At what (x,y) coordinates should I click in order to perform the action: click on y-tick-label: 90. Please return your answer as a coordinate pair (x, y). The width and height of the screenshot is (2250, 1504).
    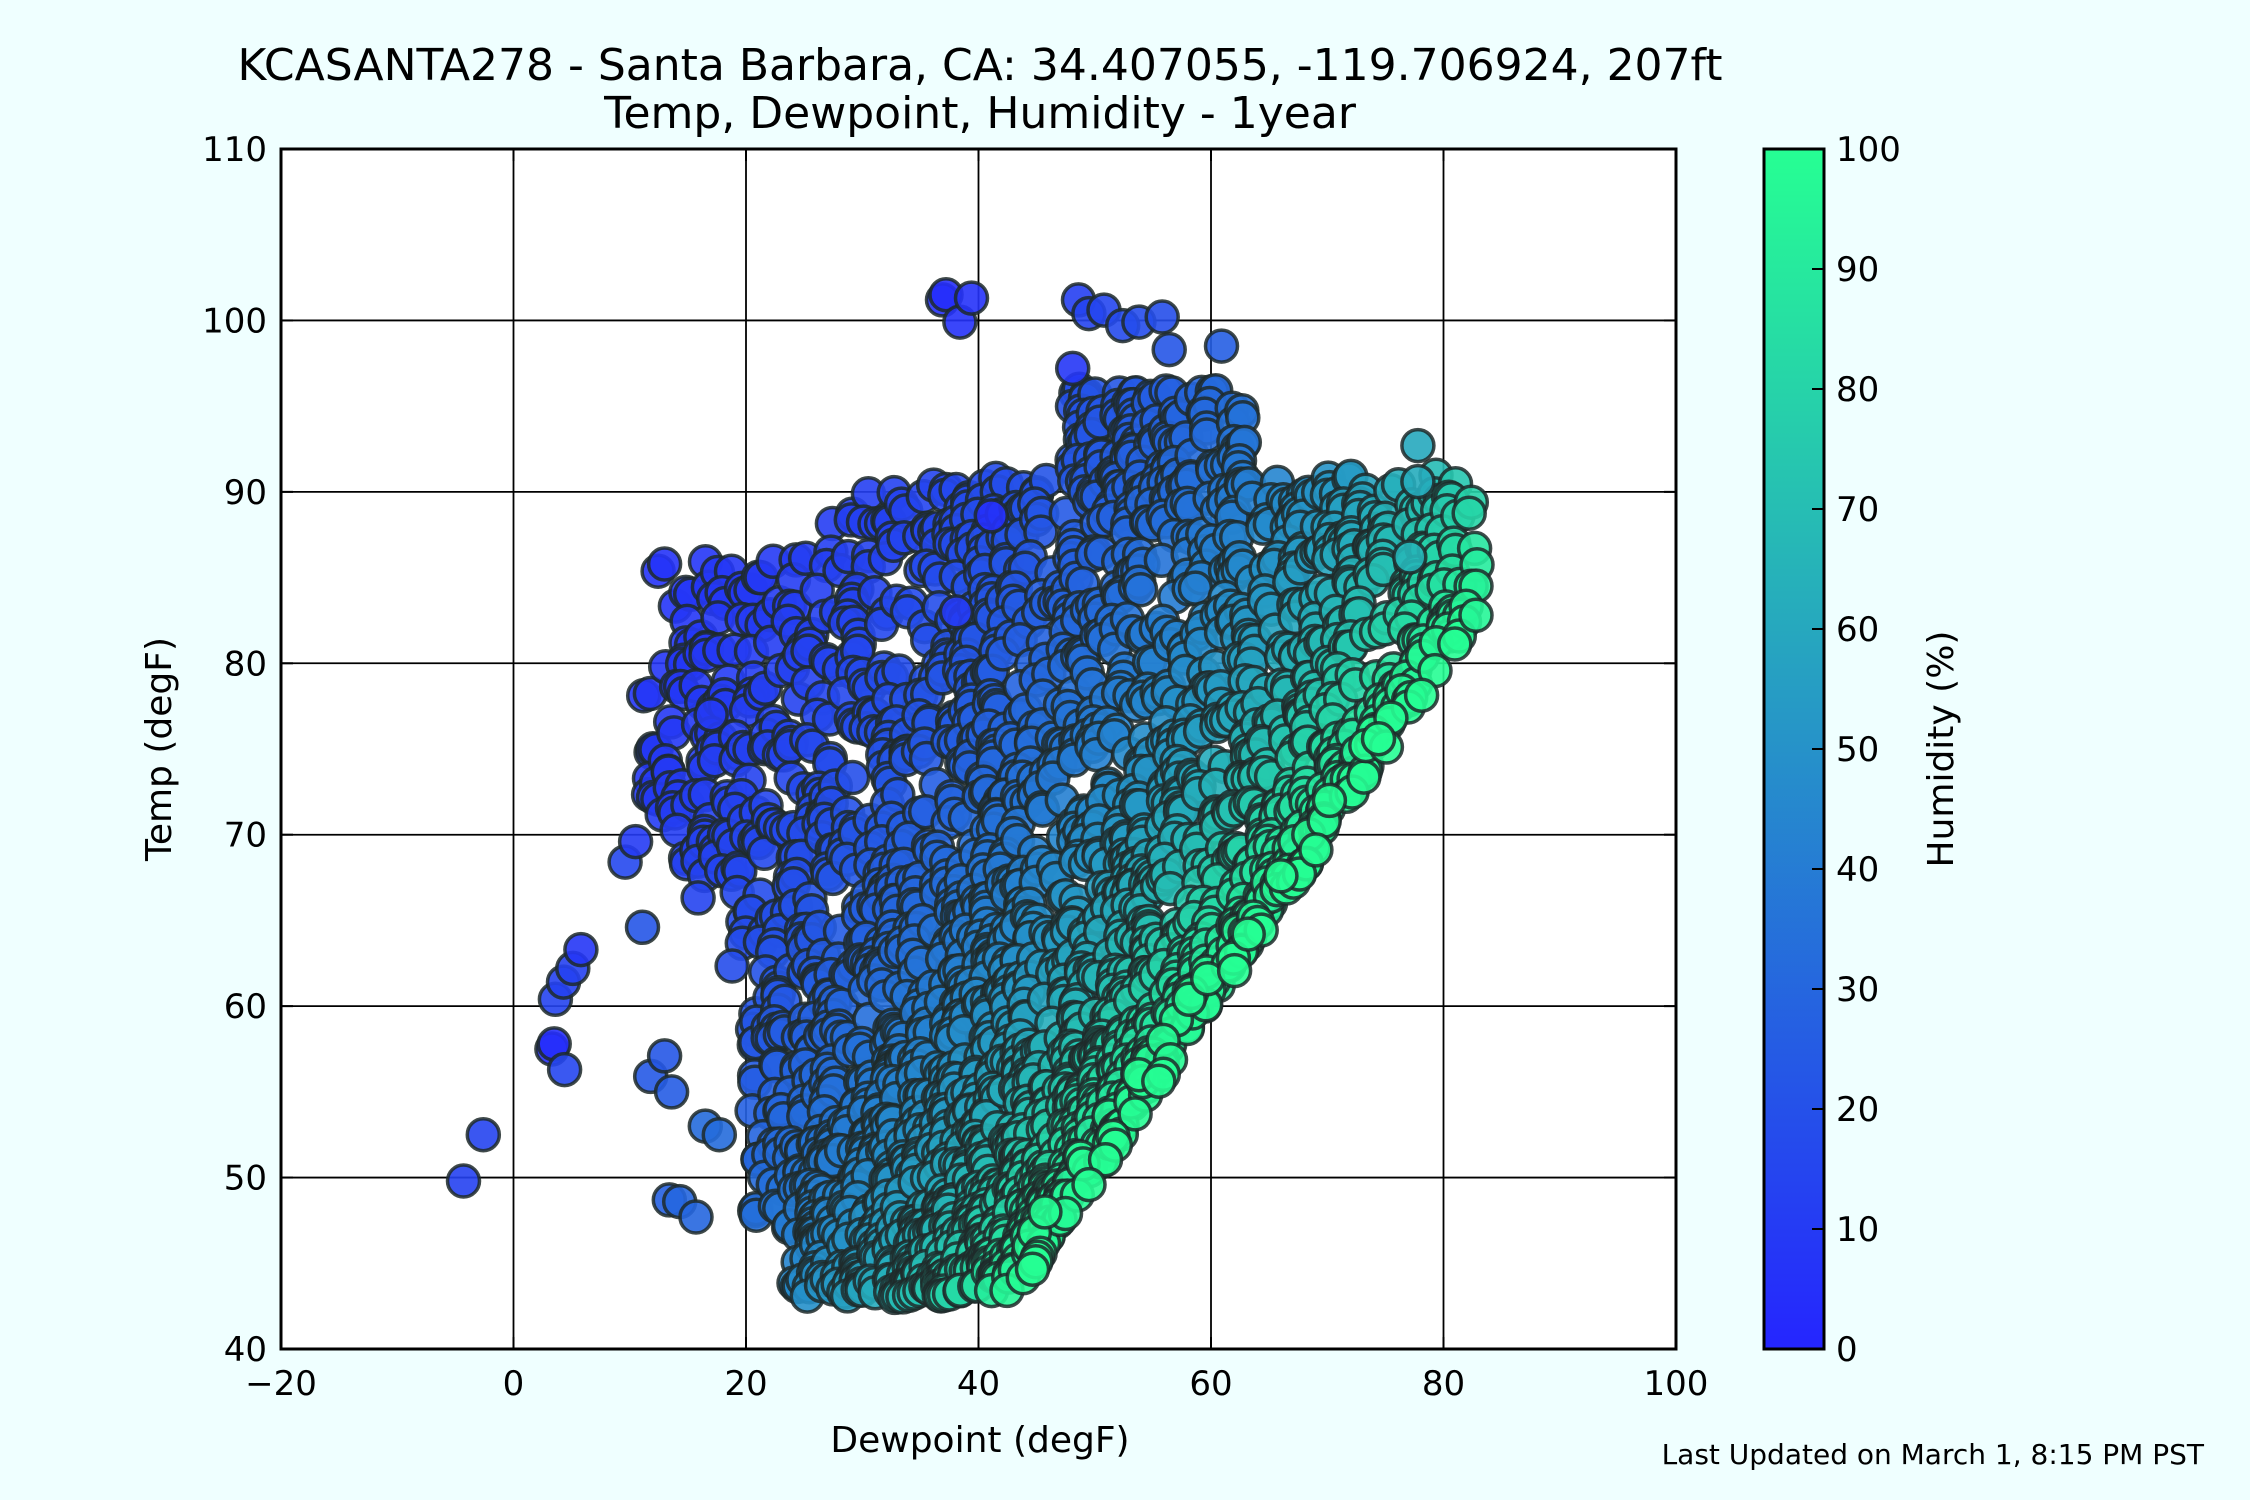
    Looking at the image, I should click on (245, 493).